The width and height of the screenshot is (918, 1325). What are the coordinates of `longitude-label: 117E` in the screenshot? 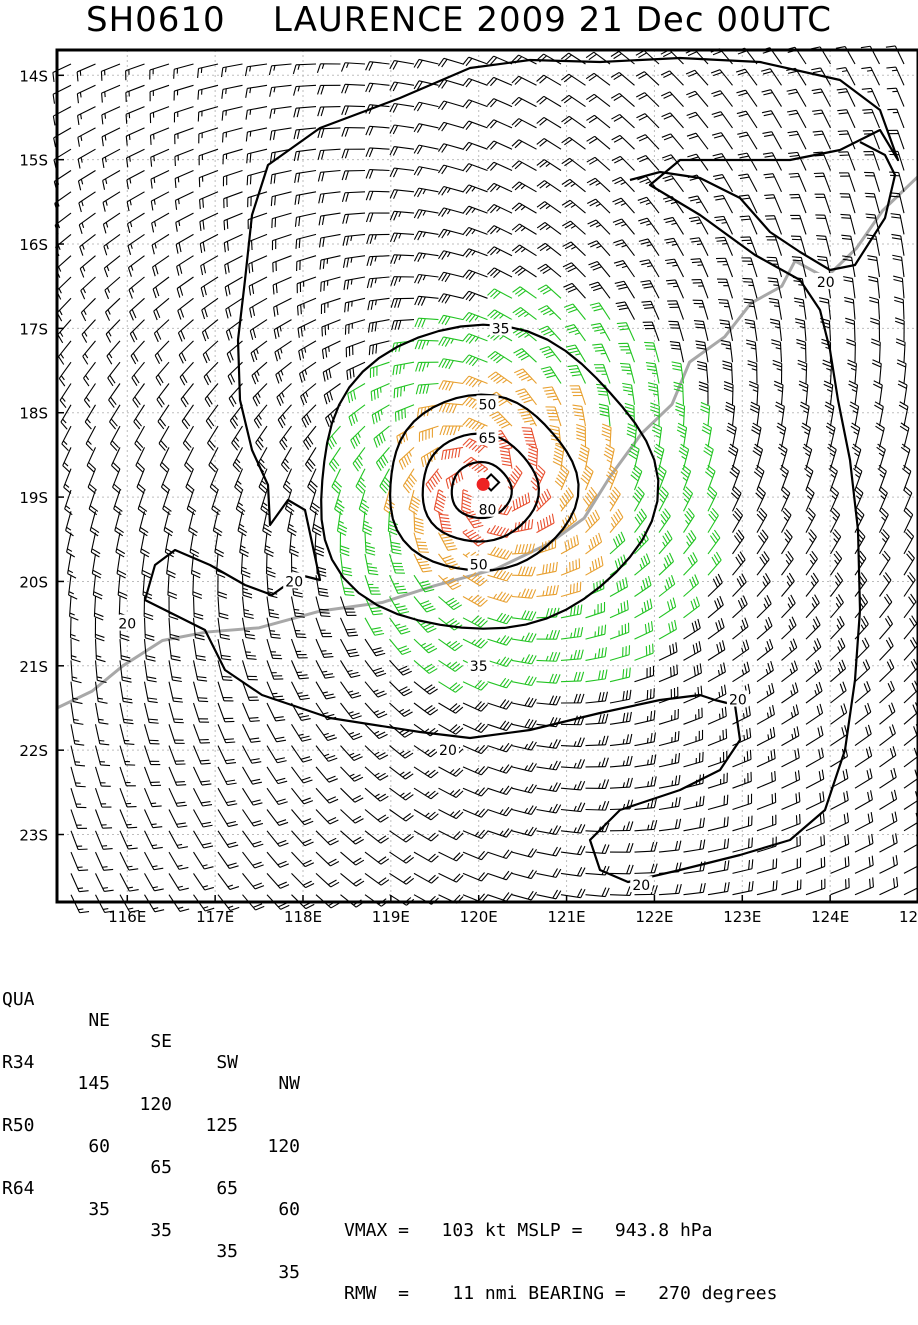 It's located at (215, 917).